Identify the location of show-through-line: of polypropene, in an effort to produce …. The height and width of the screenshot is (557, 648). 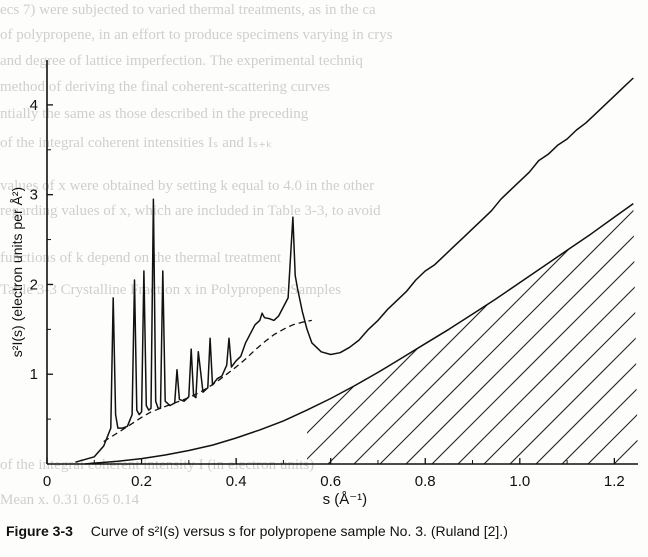
(196, 35).